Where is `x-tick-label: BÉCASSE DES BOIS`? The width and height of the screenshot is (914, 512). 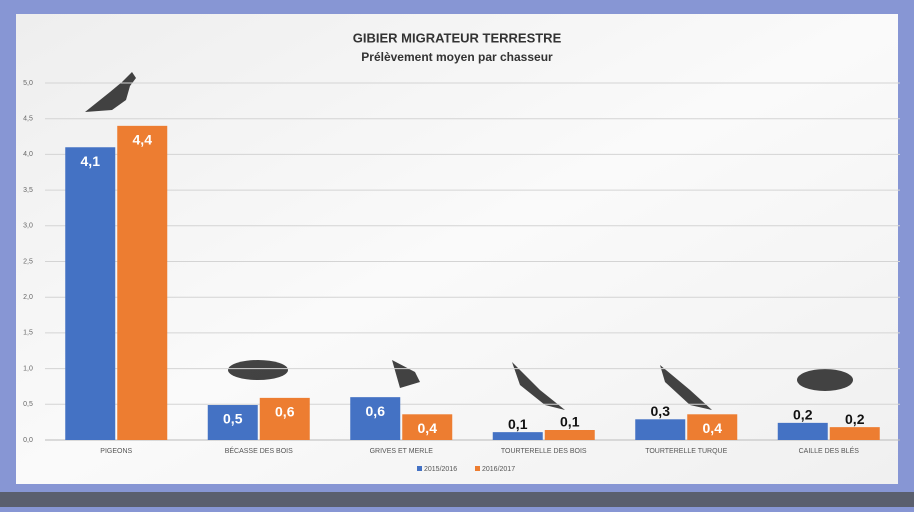
x-tick-label: BÉCASSE DES BOIS is located at coordinates (259, 450).